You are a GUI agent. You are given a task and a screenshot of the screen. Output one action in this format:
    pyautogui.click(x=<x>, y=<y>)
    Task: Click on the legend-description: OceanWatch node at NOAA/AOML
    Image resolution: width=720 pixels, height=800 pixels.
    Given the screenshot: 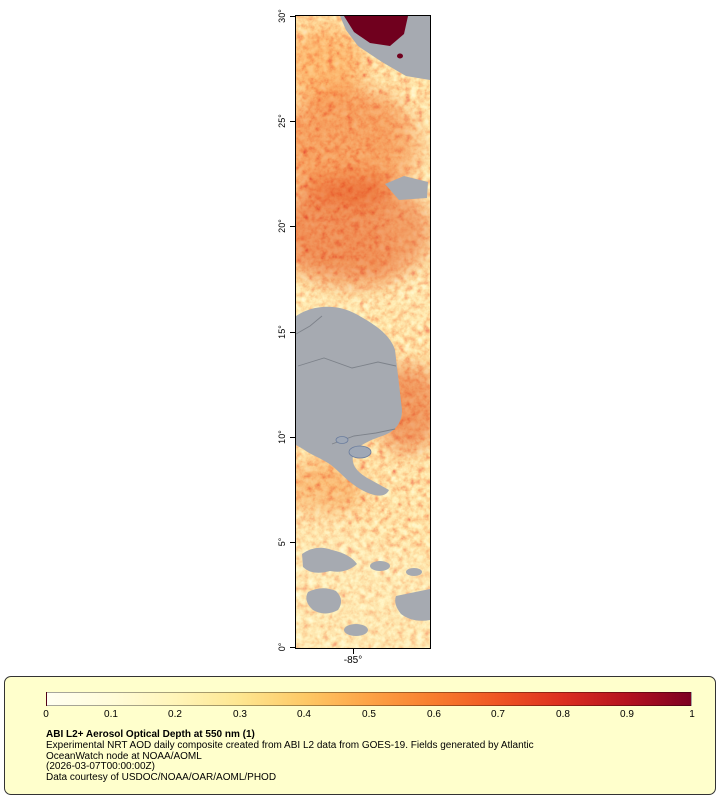 What is the action you would take?
    pyautogui.click(x=124, y=756)
    